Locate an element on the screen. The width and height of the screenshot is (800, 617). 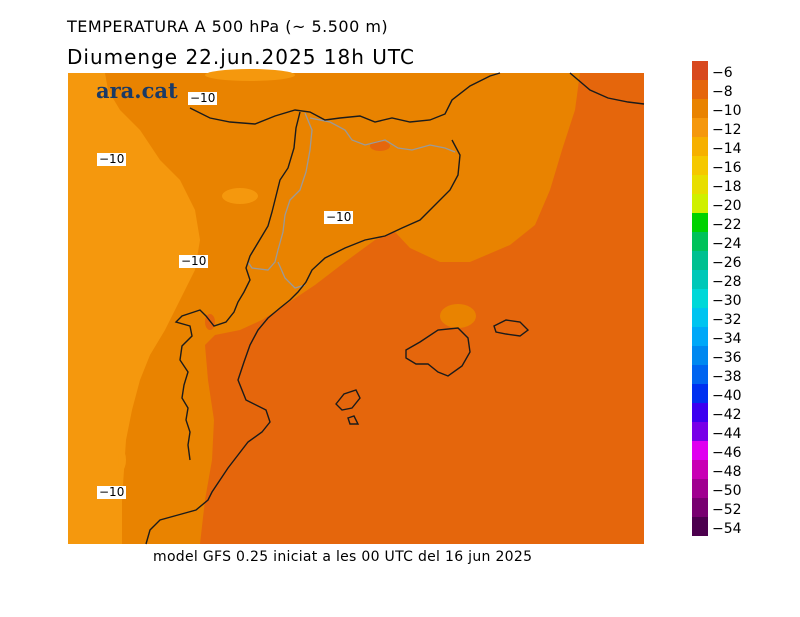
legend-label: −50 is located at coordinates (727, 491).